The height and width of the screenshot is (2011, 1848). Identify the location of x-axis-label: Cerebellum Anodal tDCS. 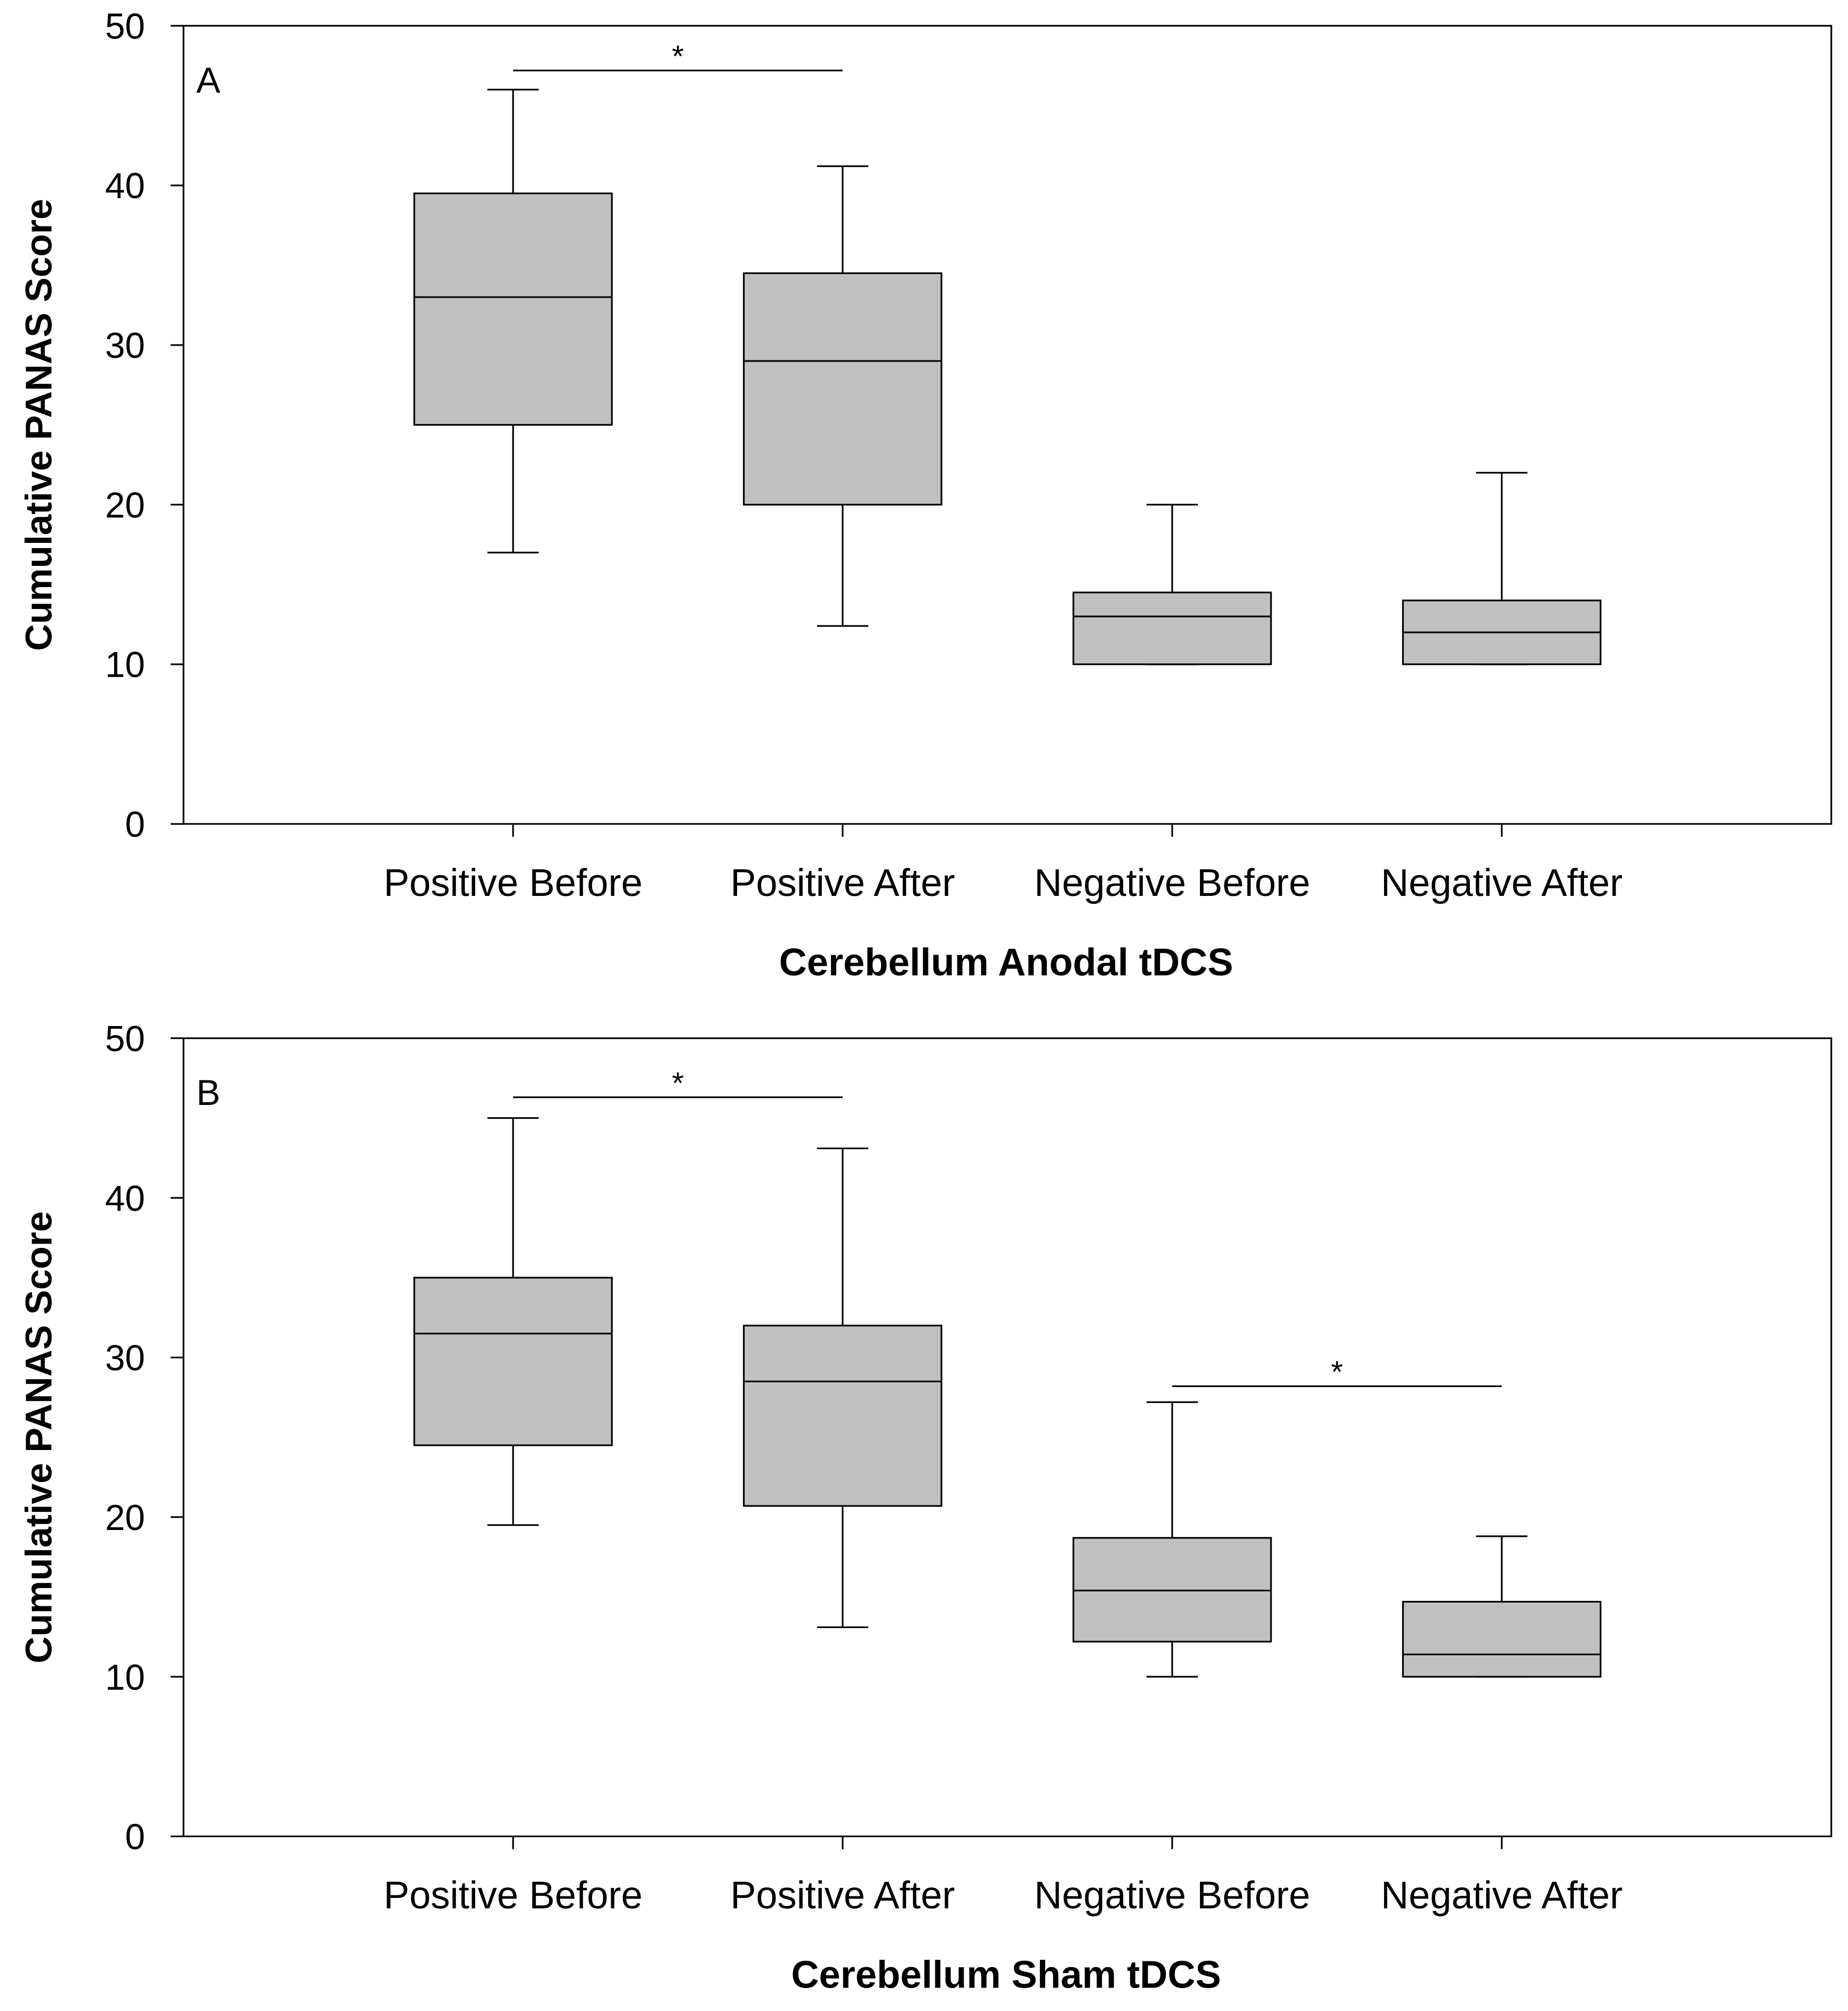
(1006, 962).